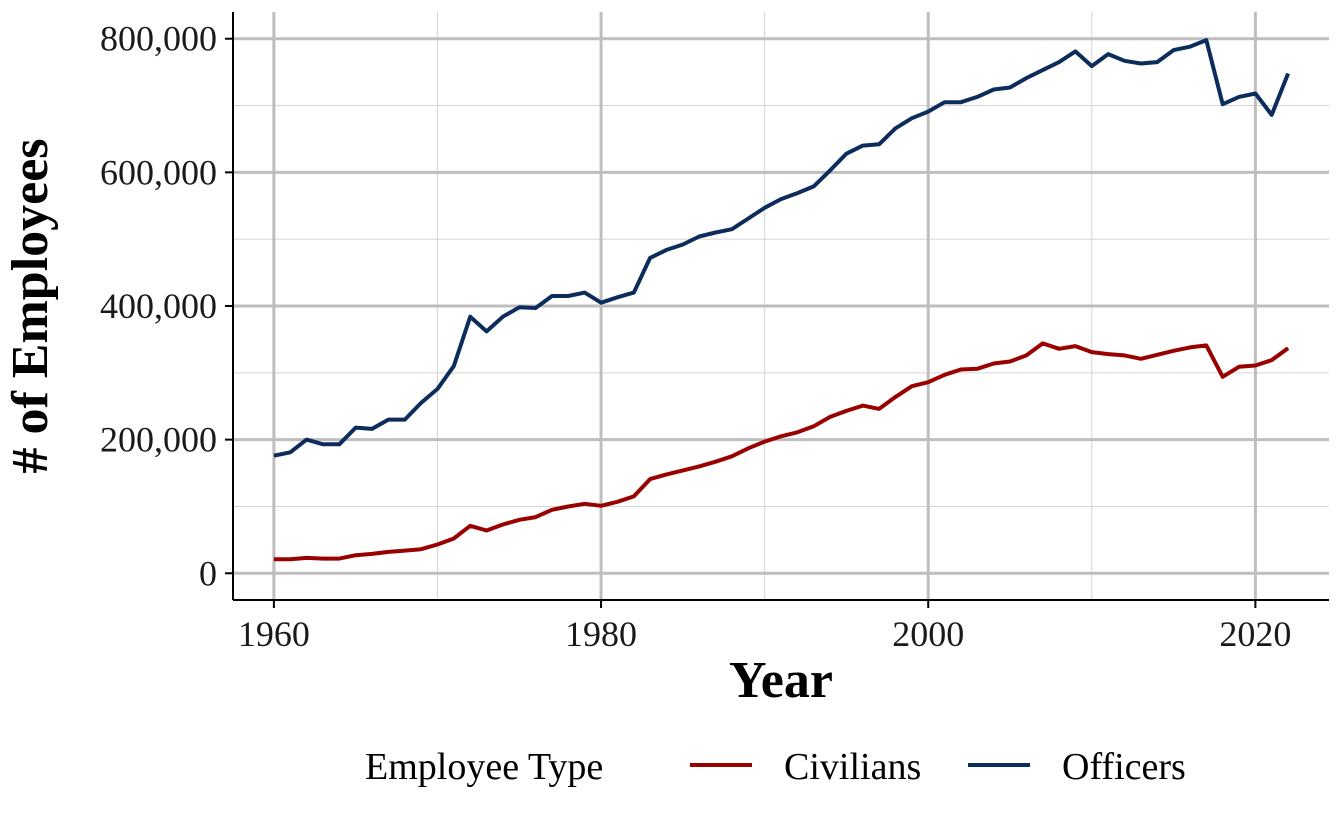  I want to click on legend-title: Employee Type, so click(484, 767).